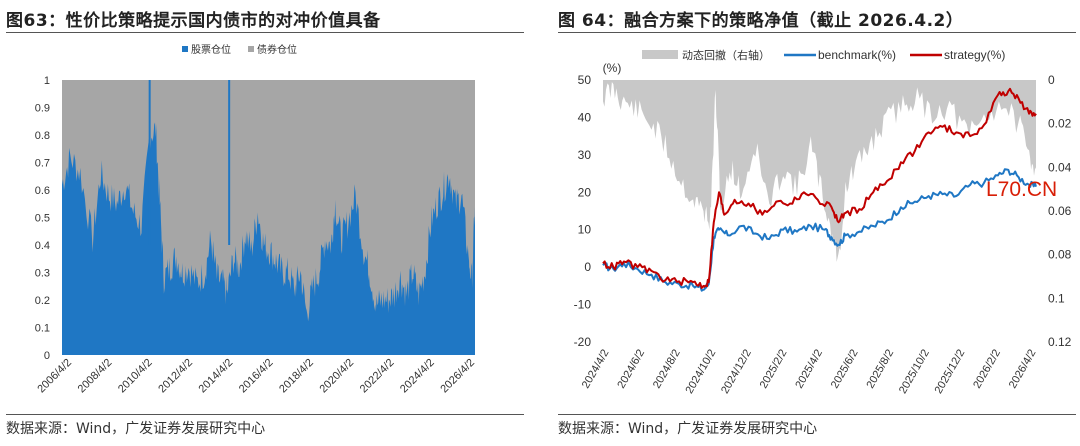 The width and height of the screenshot is (1080, 446). Describe the element at coordinates (42, 329) in the screenshot. I see `y-tick-label: 0.1` at that location.